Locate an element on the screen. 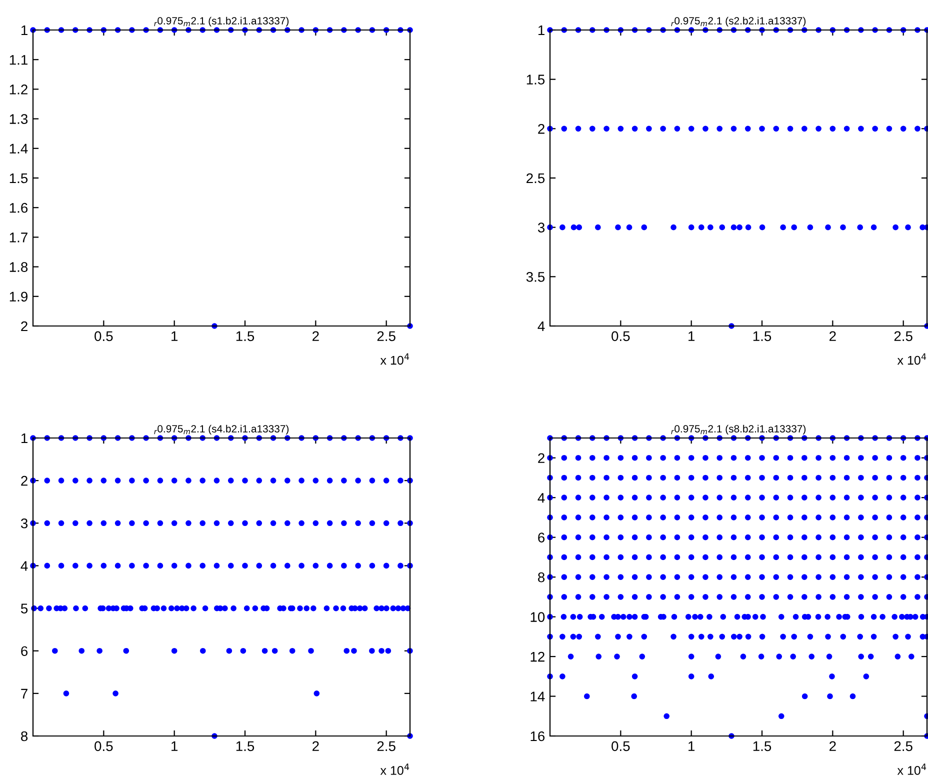 The width and height of the screenshot is (928, 778). y-tick-label: 1.4 is located at coordinates (19, 149).